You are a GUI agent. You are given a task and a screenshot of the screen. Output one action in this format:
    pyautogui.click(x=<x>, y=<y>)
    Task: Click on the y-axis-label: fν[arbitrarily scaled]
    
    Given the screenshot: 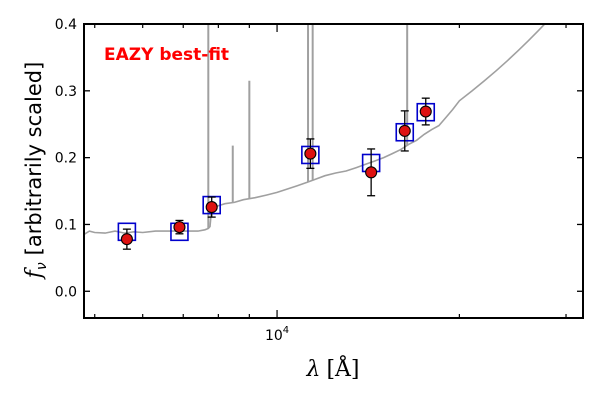 What is the action you would take?
    pyautogui.click(x=36, y=171)
    